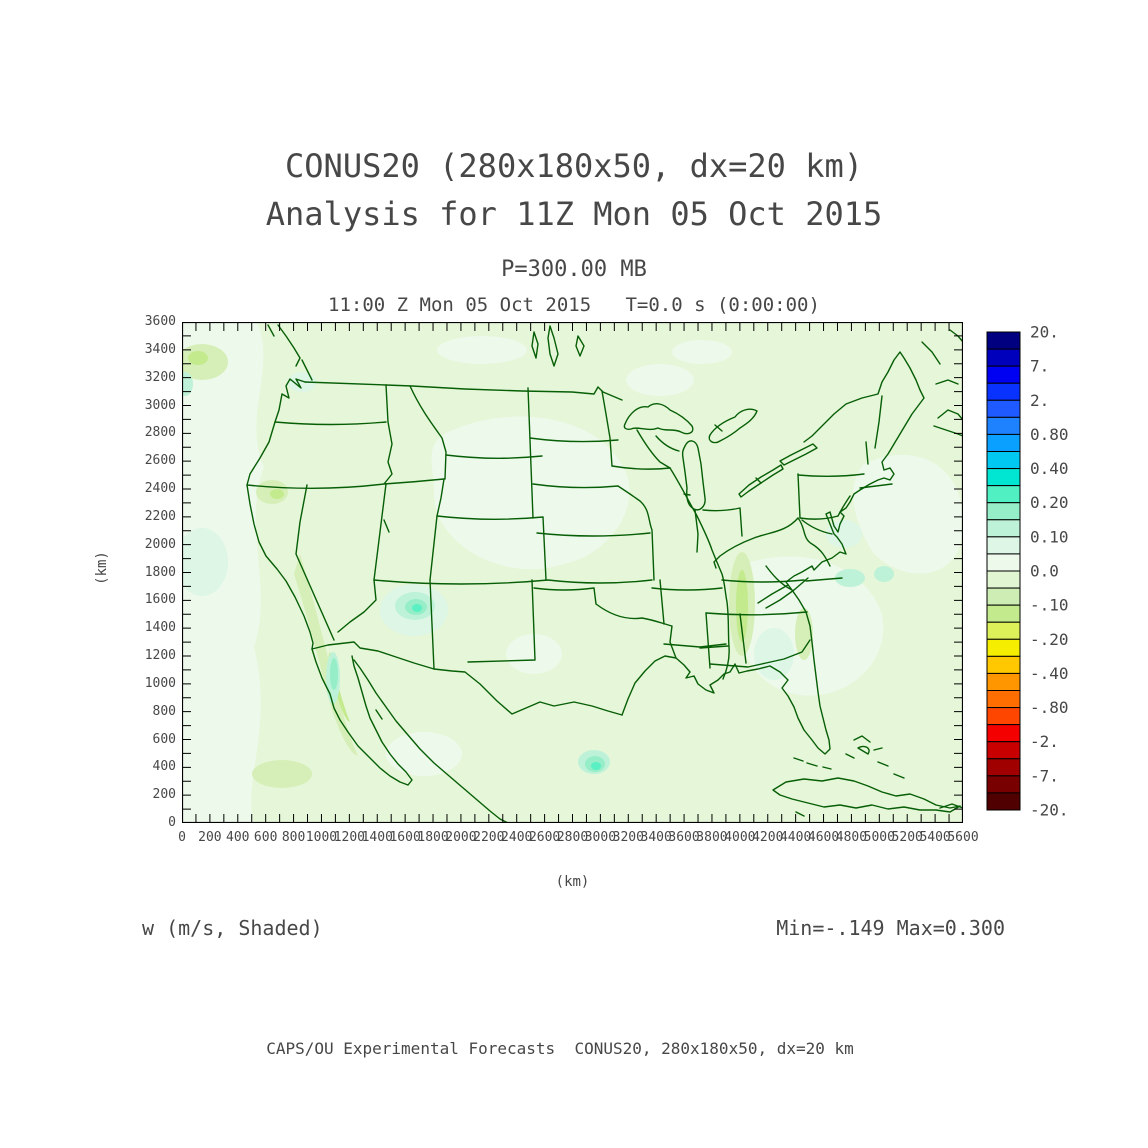 This screenshot has height=1148, width=1148. What do you see at coordinates (768, 837) in the screenshot?
I see `x-tick-label: 4200` at bounding box center [768, 837].